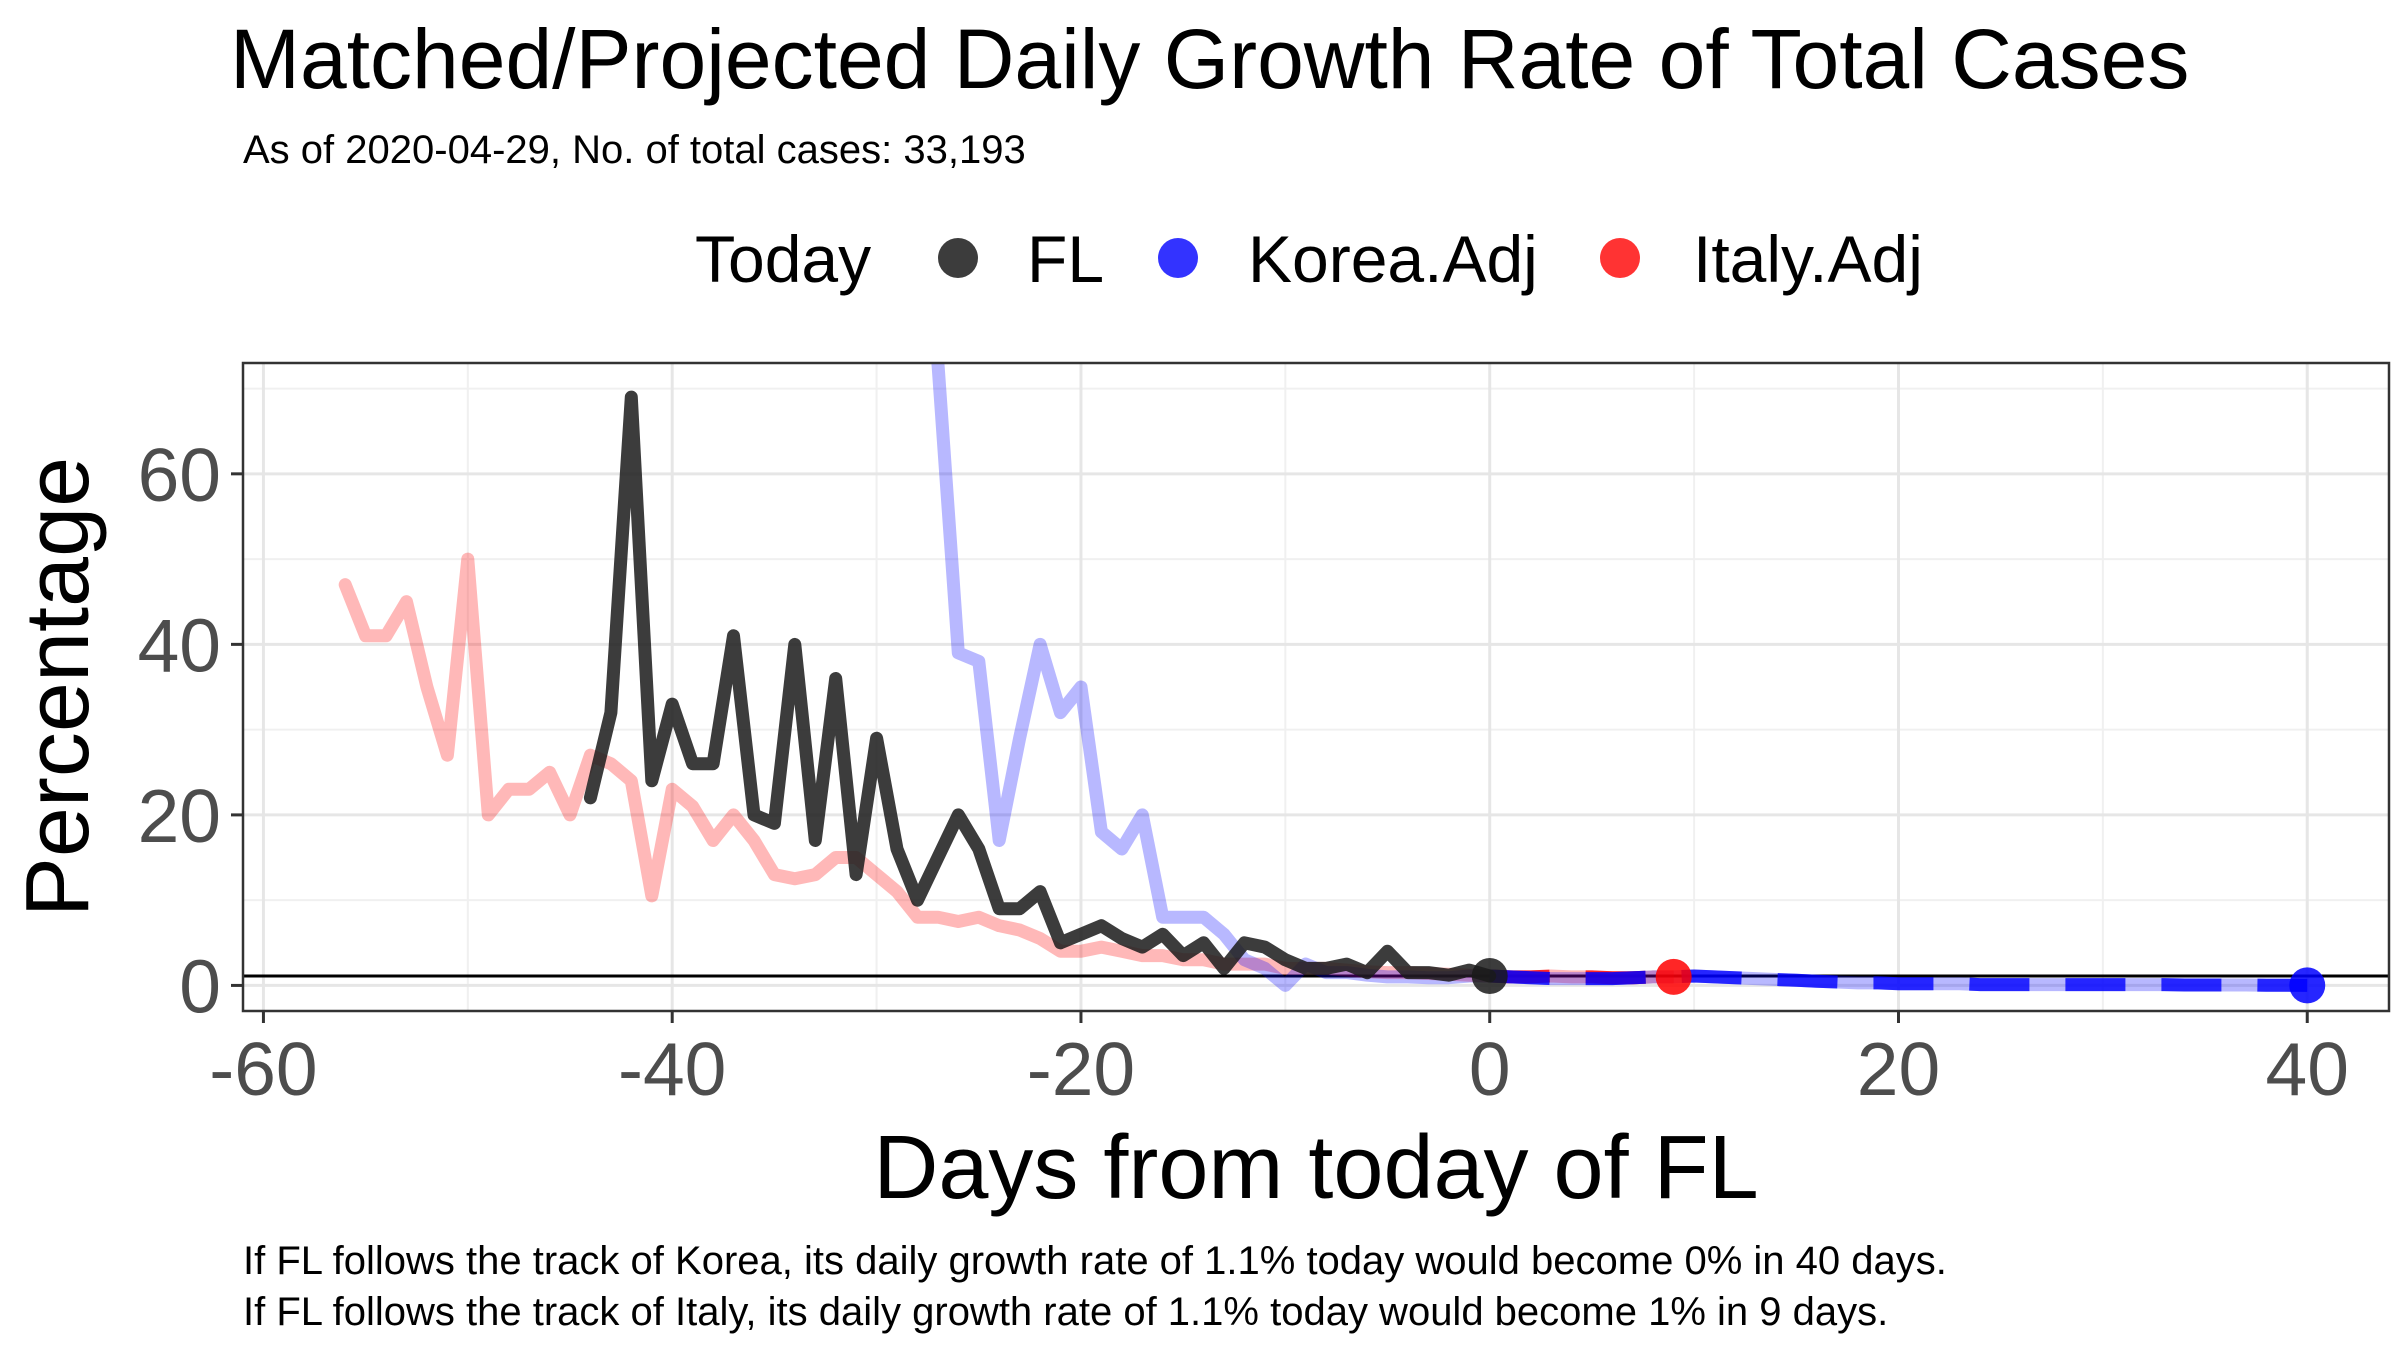  Describe the element at coordinates (179, 816) in the screenshot. I see `y-tick-label: 20` at that location.